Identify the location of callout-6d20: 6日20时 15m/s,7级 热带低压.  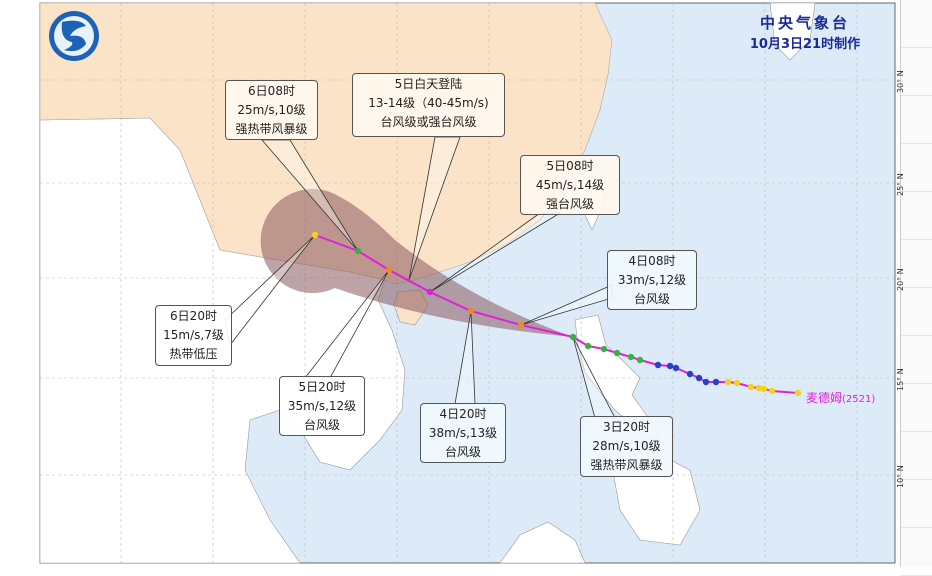
(193, 335).